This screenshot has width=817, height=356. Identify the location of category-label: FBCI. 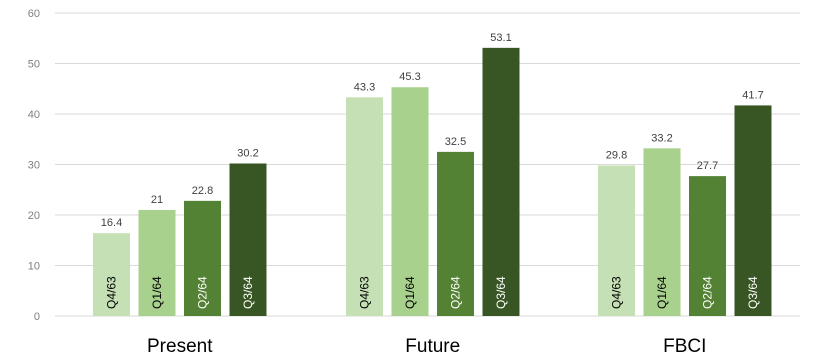
(684, 346).